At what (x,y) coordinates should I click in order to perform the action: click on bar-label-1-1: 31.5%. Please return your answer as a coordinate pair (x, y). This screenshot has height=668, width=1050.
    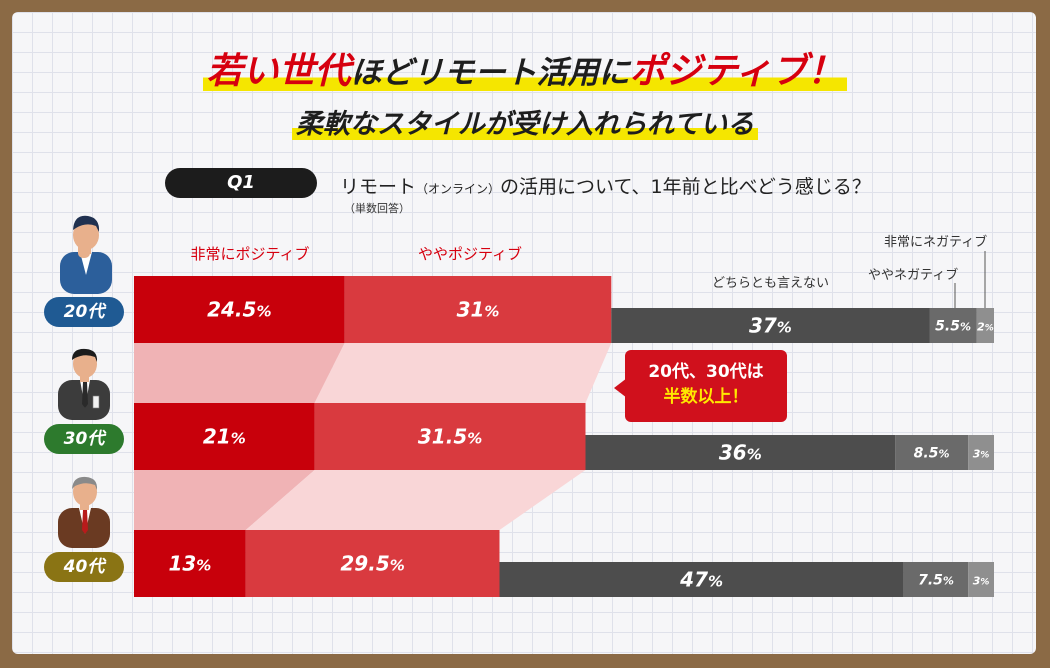
    Looking at the image, I should click on (450, 437).